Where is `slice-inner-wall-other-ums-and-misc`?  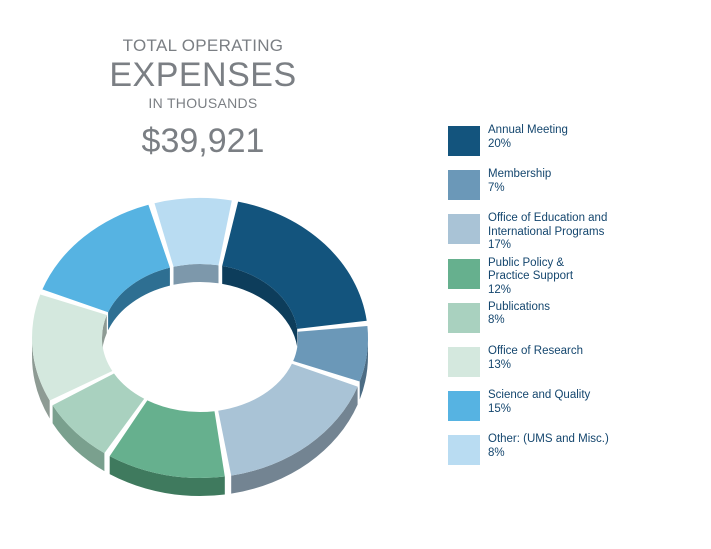 slice-inner-wall-other-ums-and-misc is located at coordinates (196, 274).